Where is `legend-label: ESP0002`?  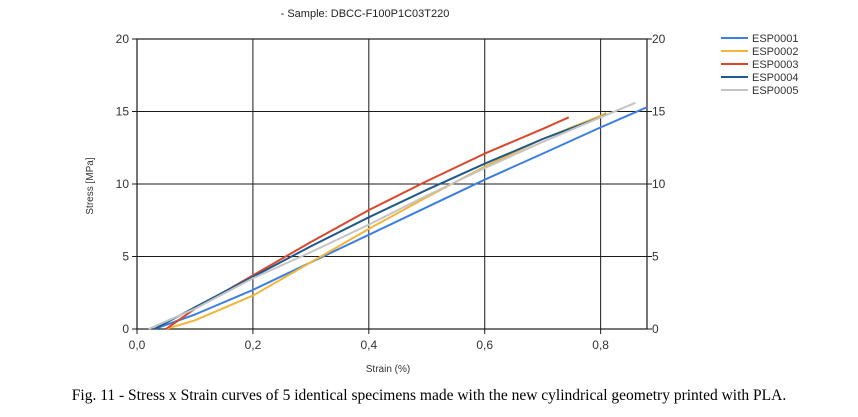
legend-label: ESP0002 is located at coordinates (775, 52).